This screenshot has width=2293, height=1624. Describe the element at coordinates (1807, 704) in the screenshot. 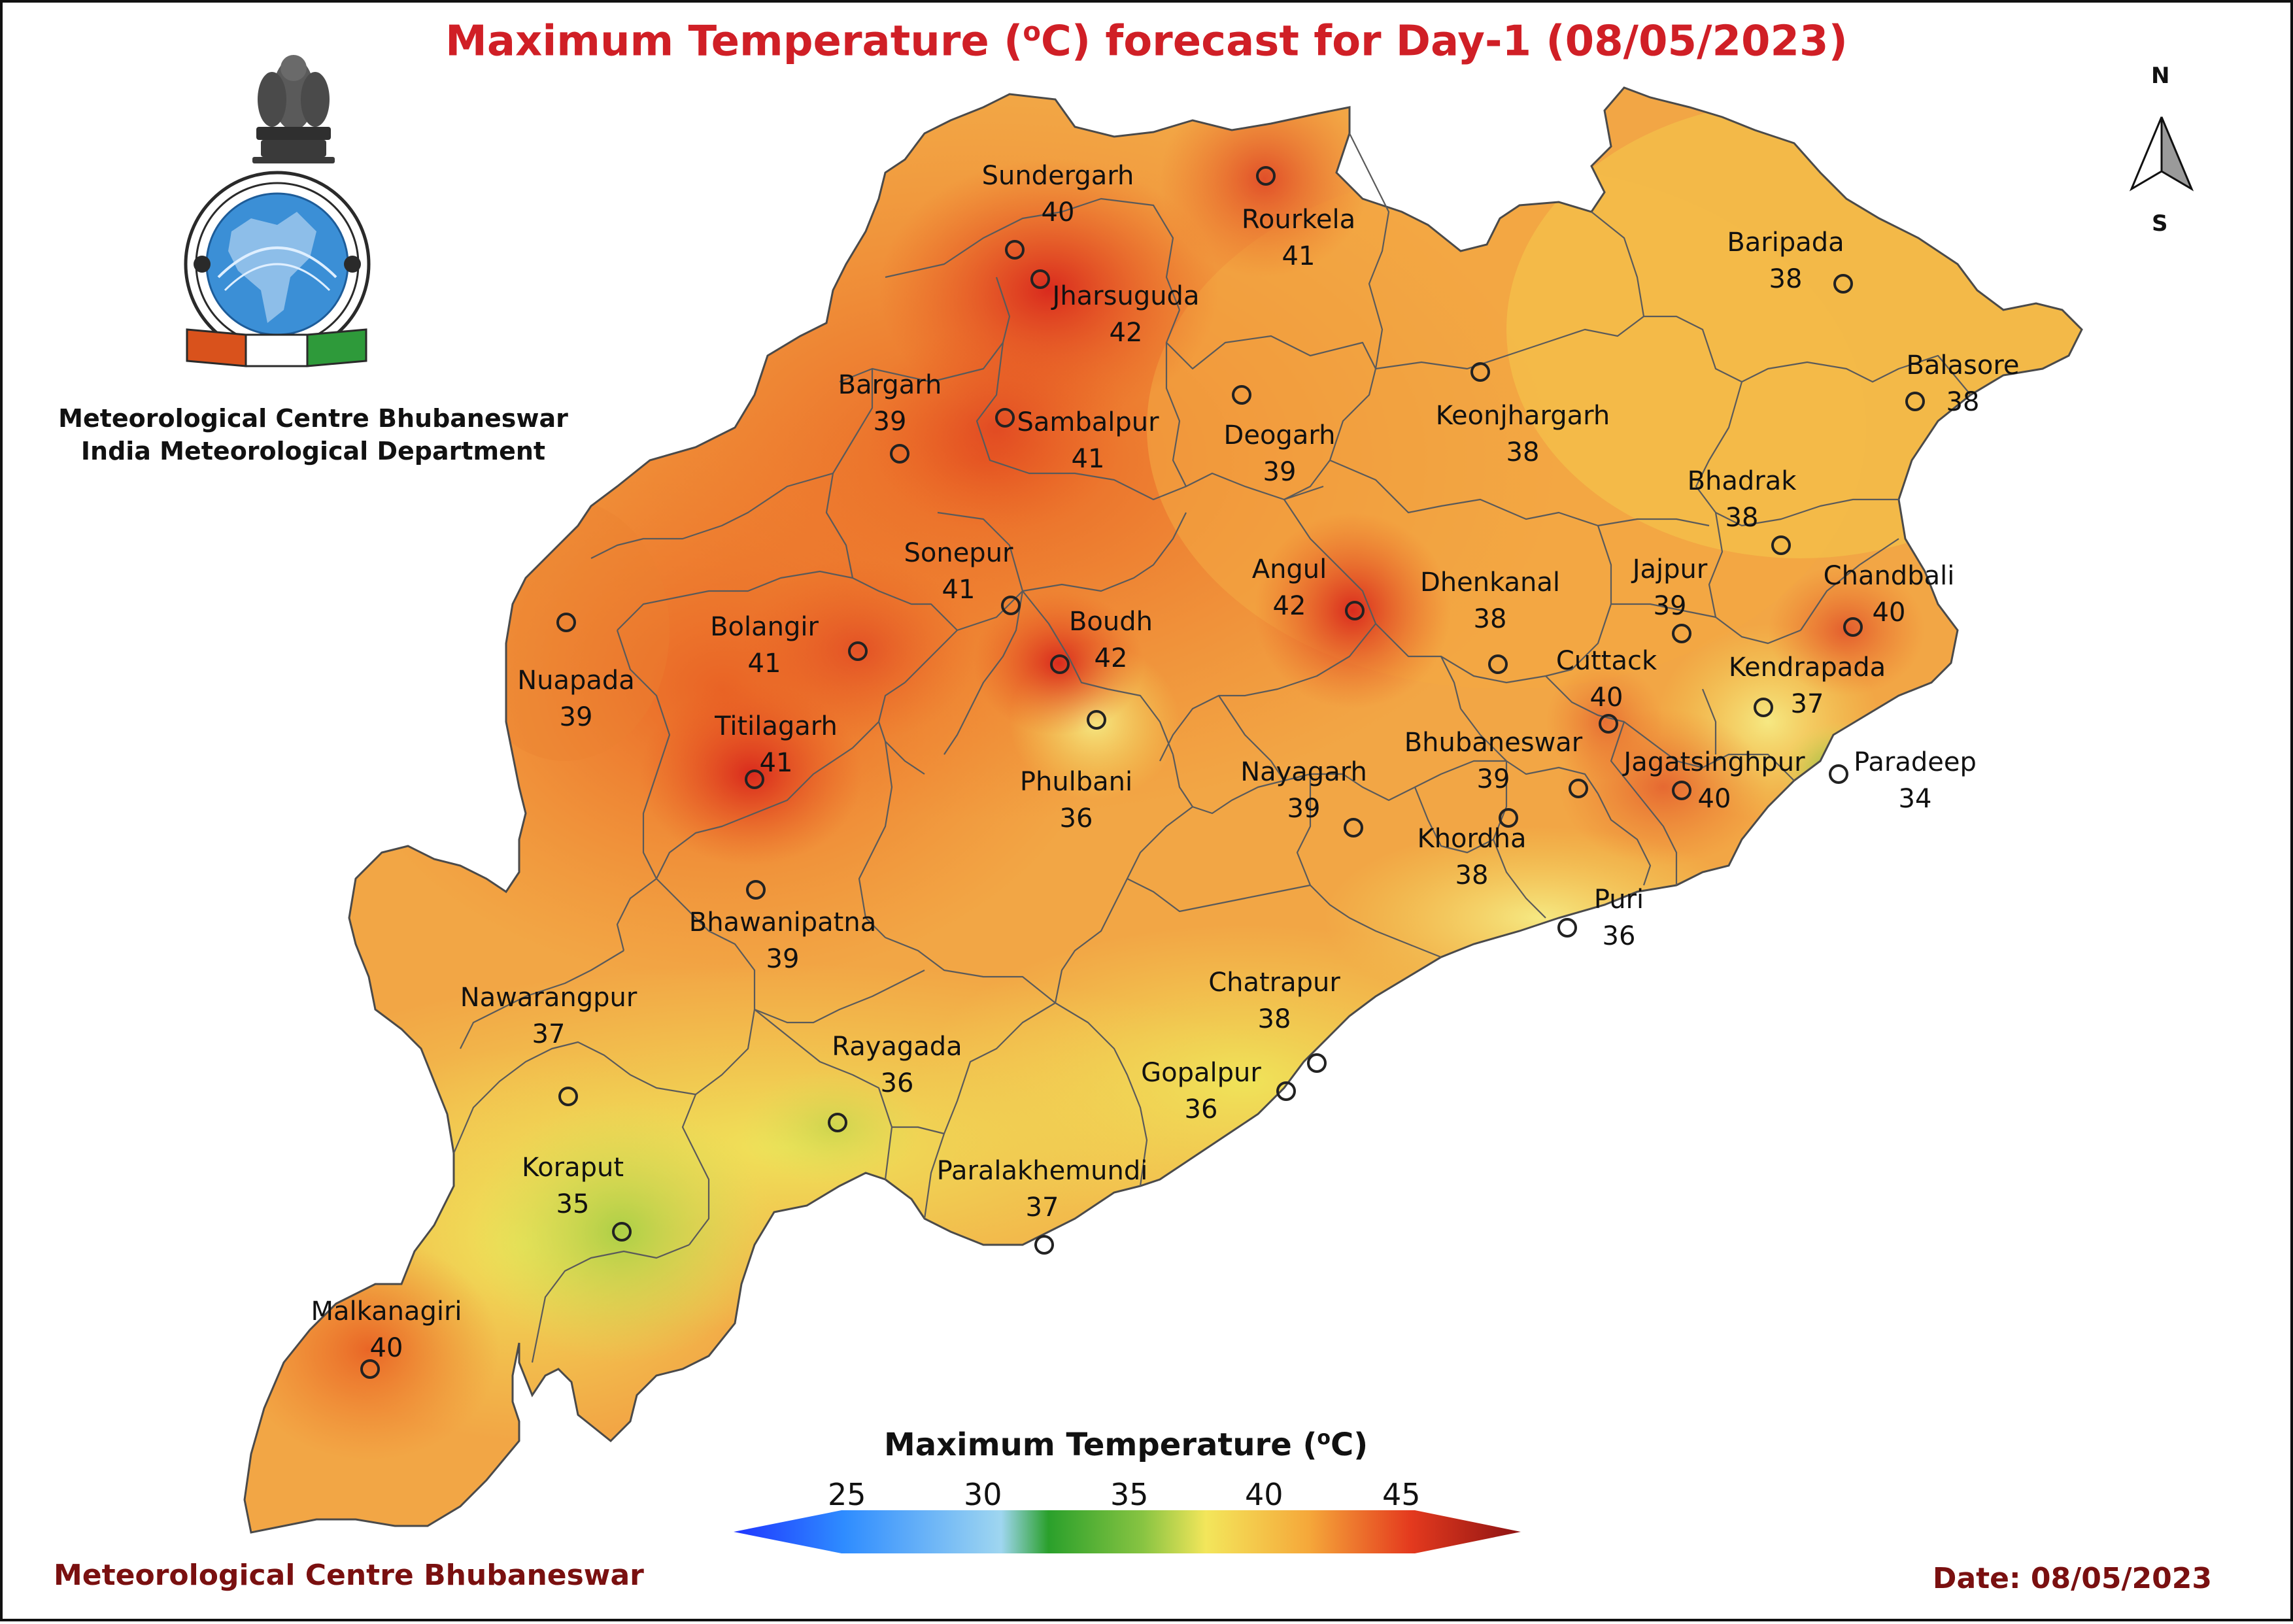

I see `station-temperature: 37` at that location.